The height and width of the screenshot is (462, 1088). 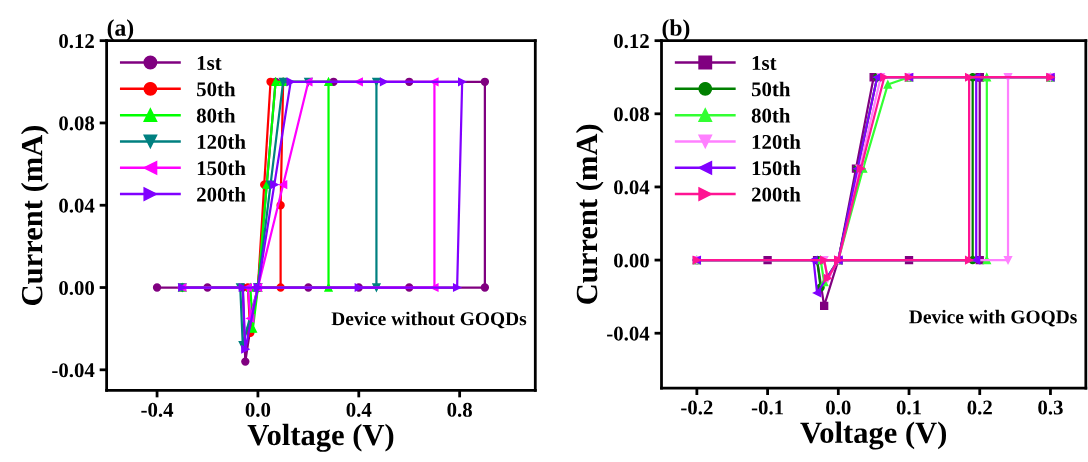 I want to click on x-tick-label: 0.3, so click(x=1050, y=407).